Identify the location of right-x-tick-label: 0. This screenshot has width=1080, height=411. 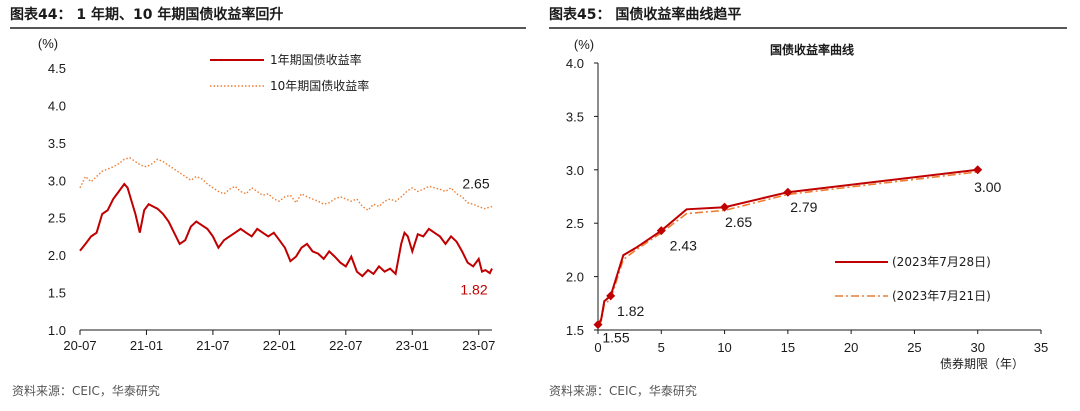
(597, 347).